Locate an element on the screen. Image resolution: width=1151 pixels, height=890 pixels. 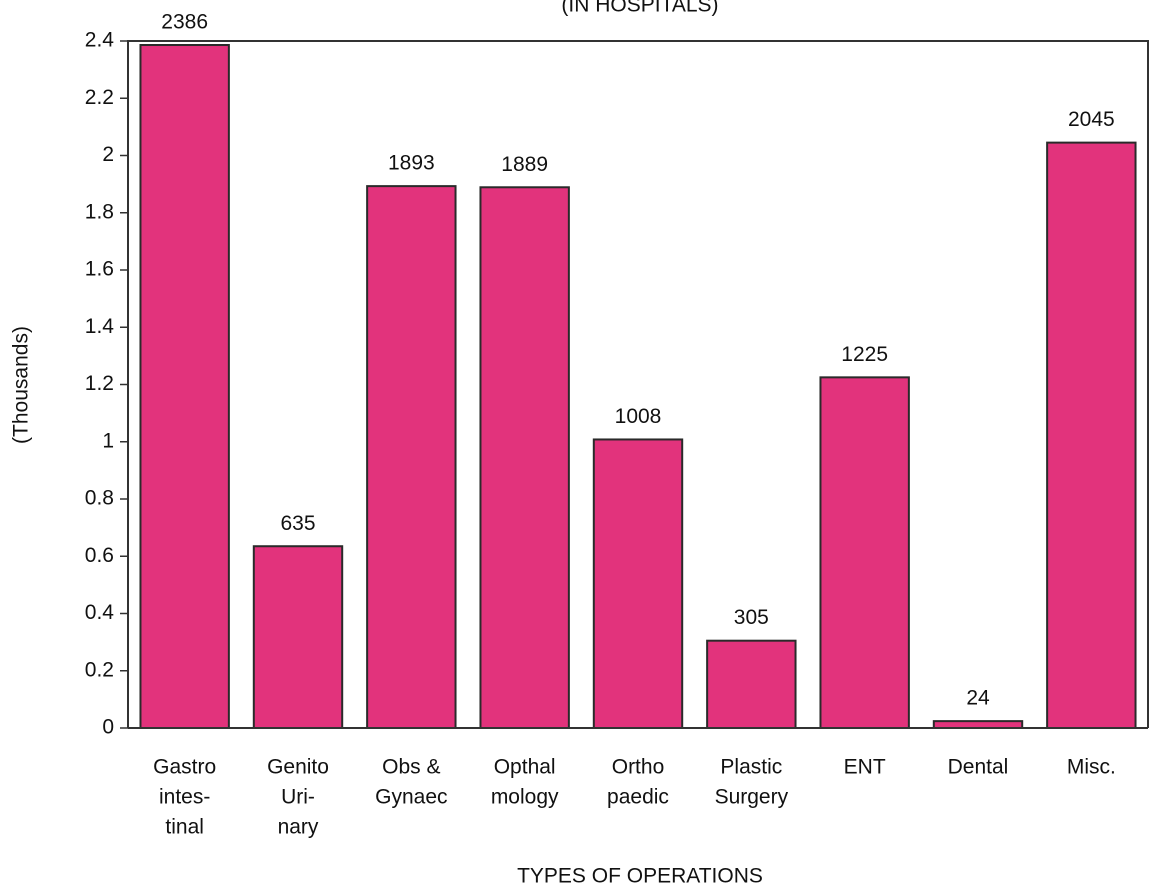
x-tick-label: Opthal is located at coordinates (525, 767).